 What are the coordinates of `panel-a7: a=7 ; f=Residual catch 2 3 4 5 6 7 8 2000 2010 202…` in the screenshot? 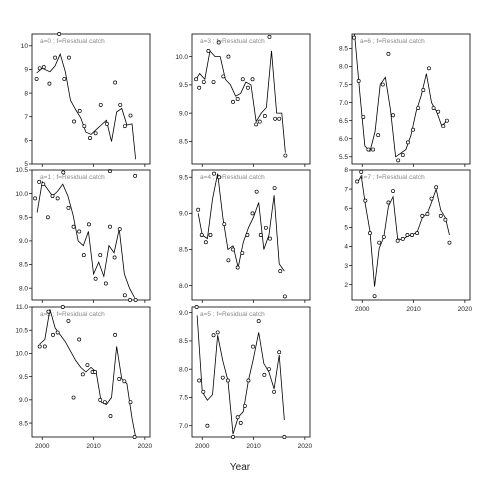 It's located at (408, 240).